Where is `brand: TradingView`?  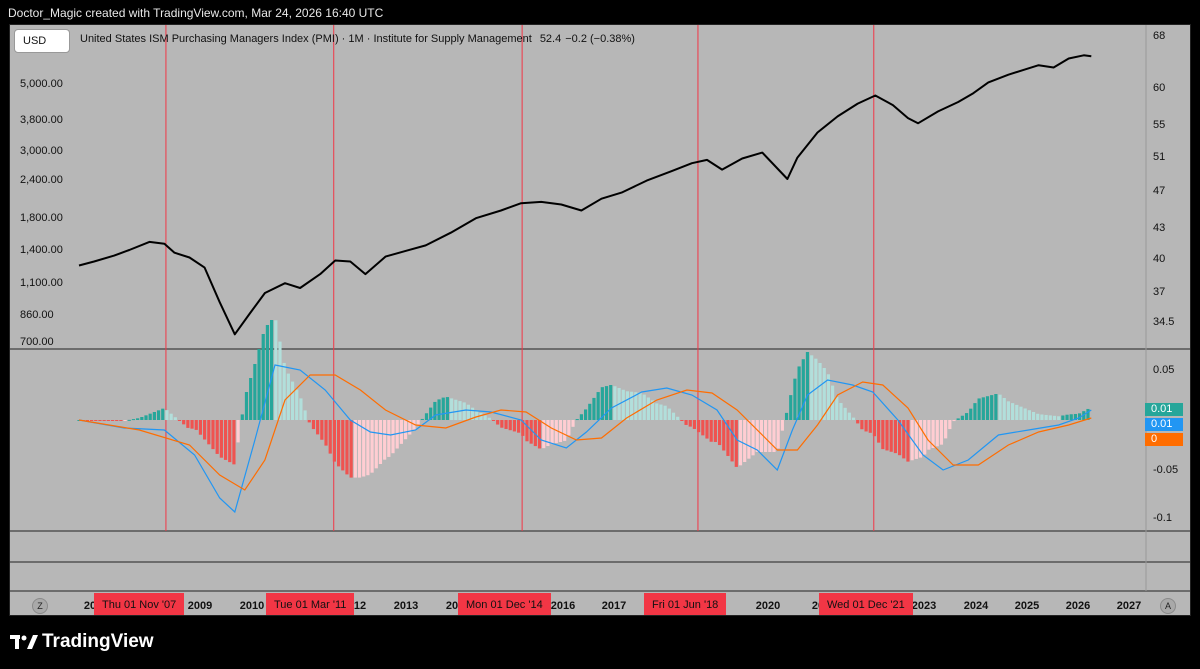 brand: TradingView is located at coordinates (82, 642).